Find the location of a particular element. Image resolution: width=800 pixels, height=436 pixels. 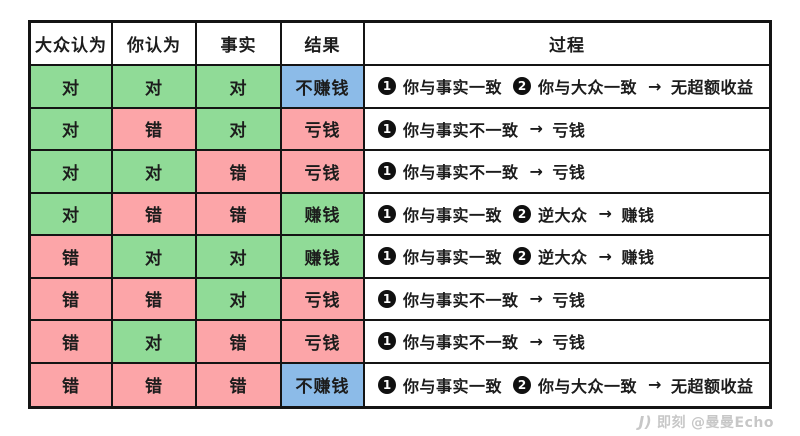

column-header-your-view: 你认为 is located at coordinates (155, 44).